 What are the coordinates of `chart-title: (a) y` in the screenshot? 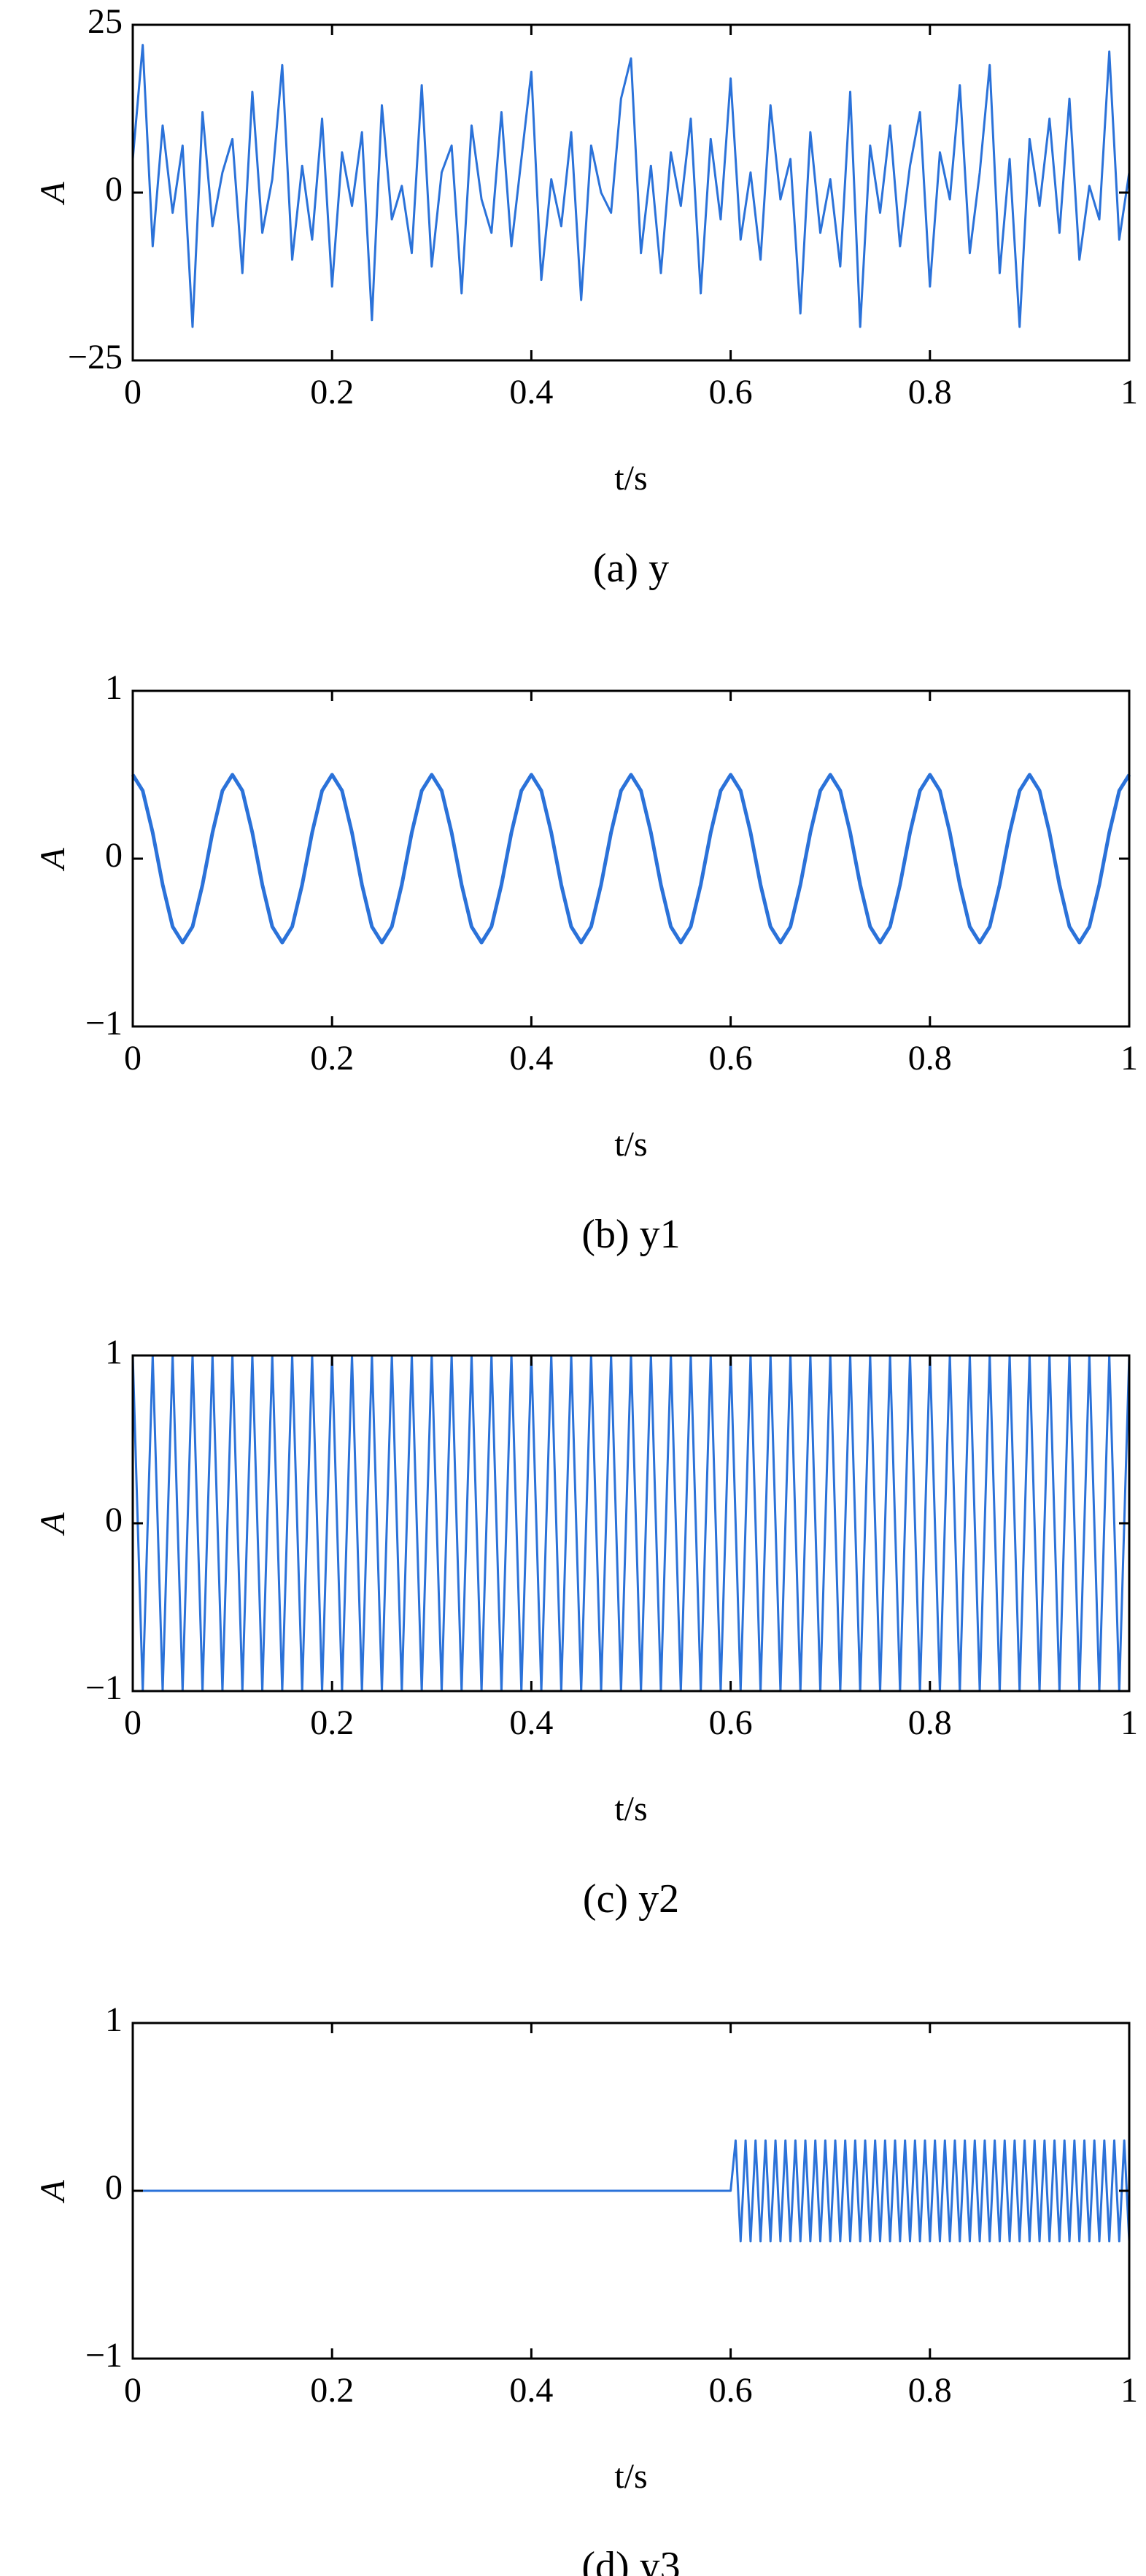 It's located at (631, 568).